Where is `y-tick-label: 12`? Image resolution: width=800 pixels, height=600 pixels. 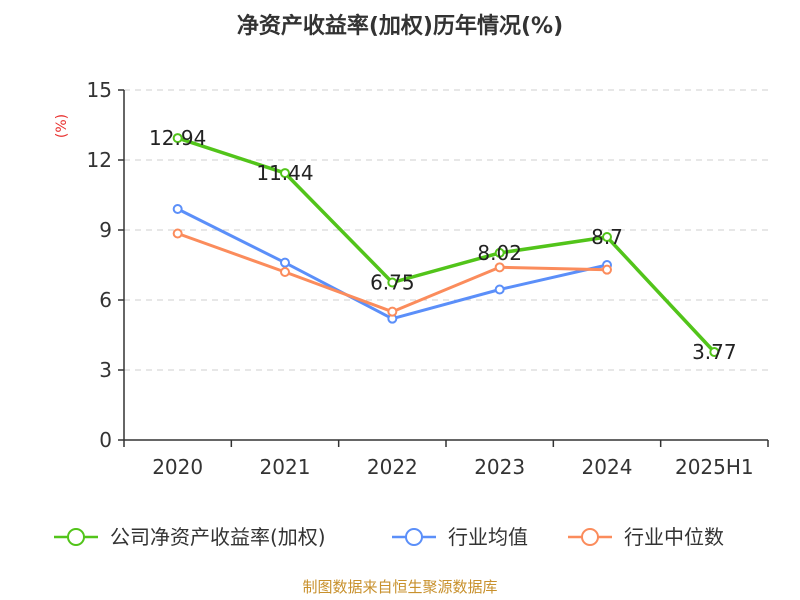
y-tick-label: 12 is located at coordinates (99, 160).